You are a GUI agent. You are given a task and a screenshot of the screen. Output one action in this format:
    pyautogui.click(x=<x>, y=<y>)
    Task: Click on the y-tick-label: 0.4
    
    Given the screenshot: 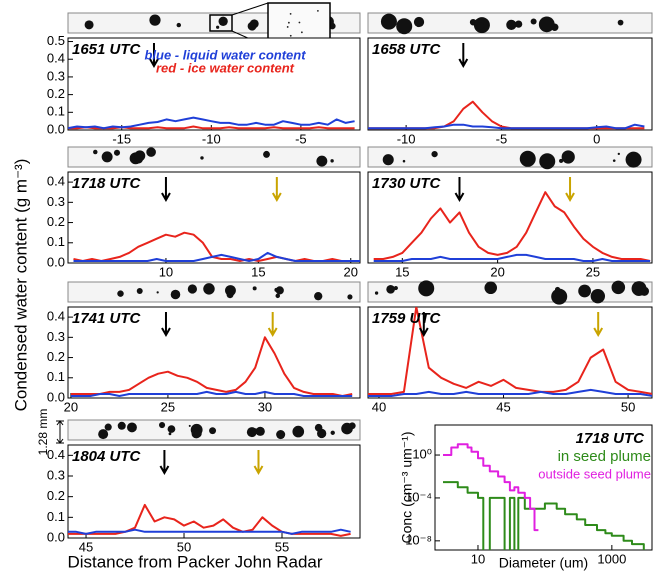 What is the action you would take?
    pyautogui.click(x=56, y=316)
    